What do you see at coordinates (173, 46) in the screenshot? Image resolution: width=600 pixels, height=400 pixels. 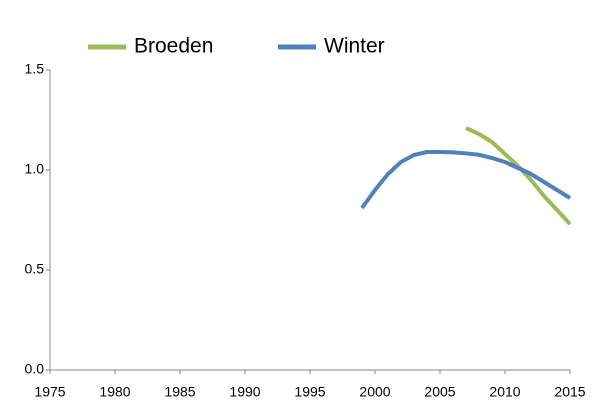 I see `legend-label: Broeden` at bounding box center [173, 46].